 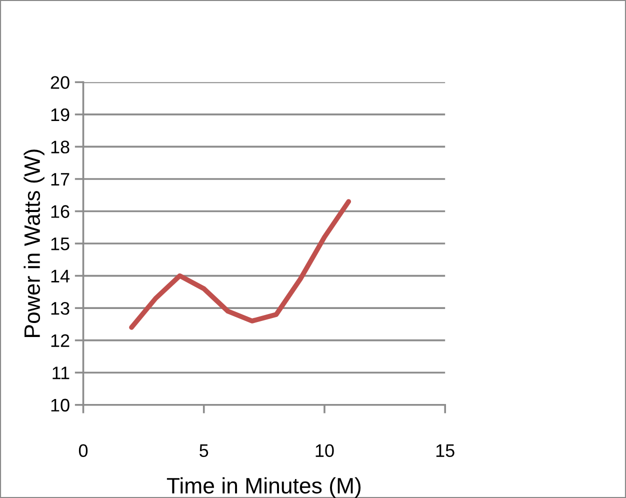 What do you see at coordinates (60, 405) in the screenshot?
I see `y-tick-label: 10` at bounding box center [60, 405].